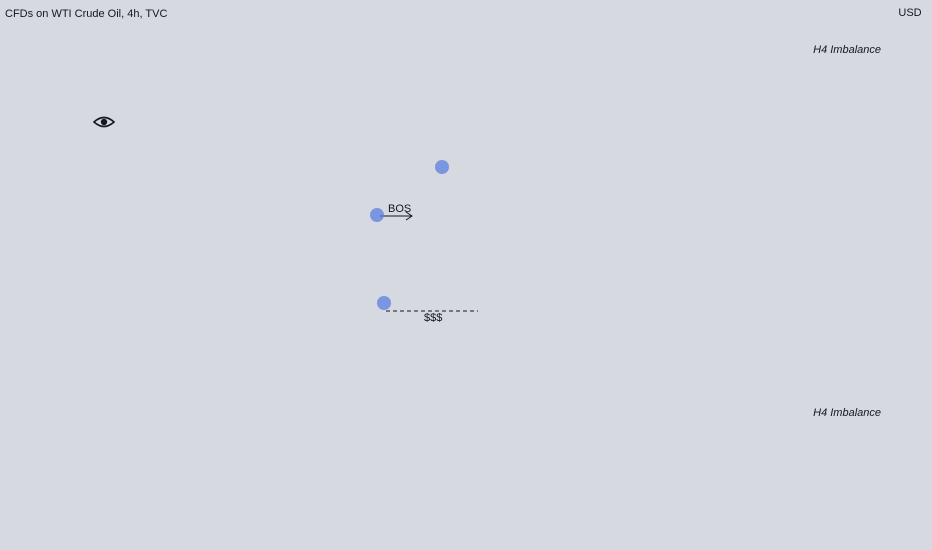  What do you see at coordinates (399, 209) in the screenshot?
I see `annotation: BOS` at bounding box center [399, 209].